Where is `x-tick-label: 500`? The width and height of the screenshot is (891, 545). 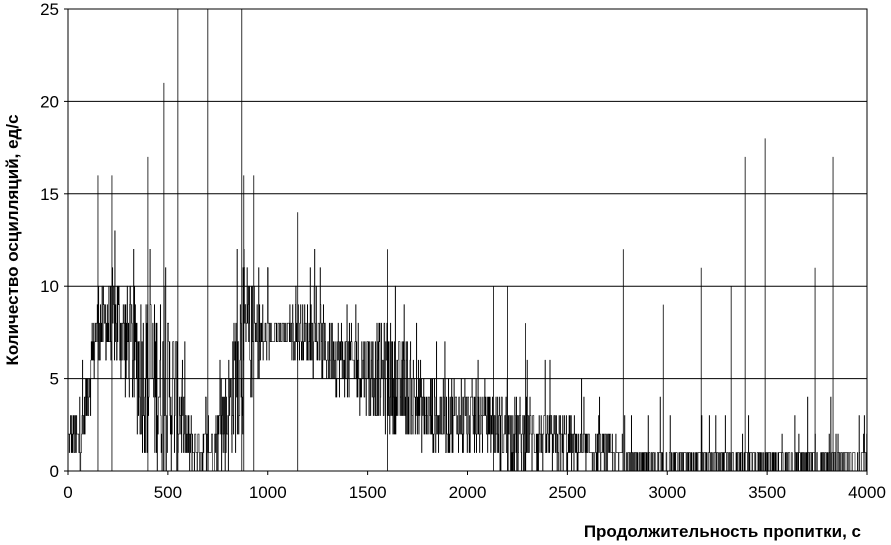 x-tick-label: 500 is located at coordinates (168, 492).